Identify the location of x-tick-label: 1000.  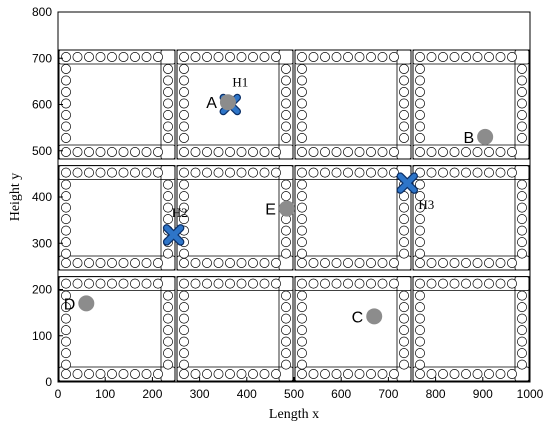
(530, 394).